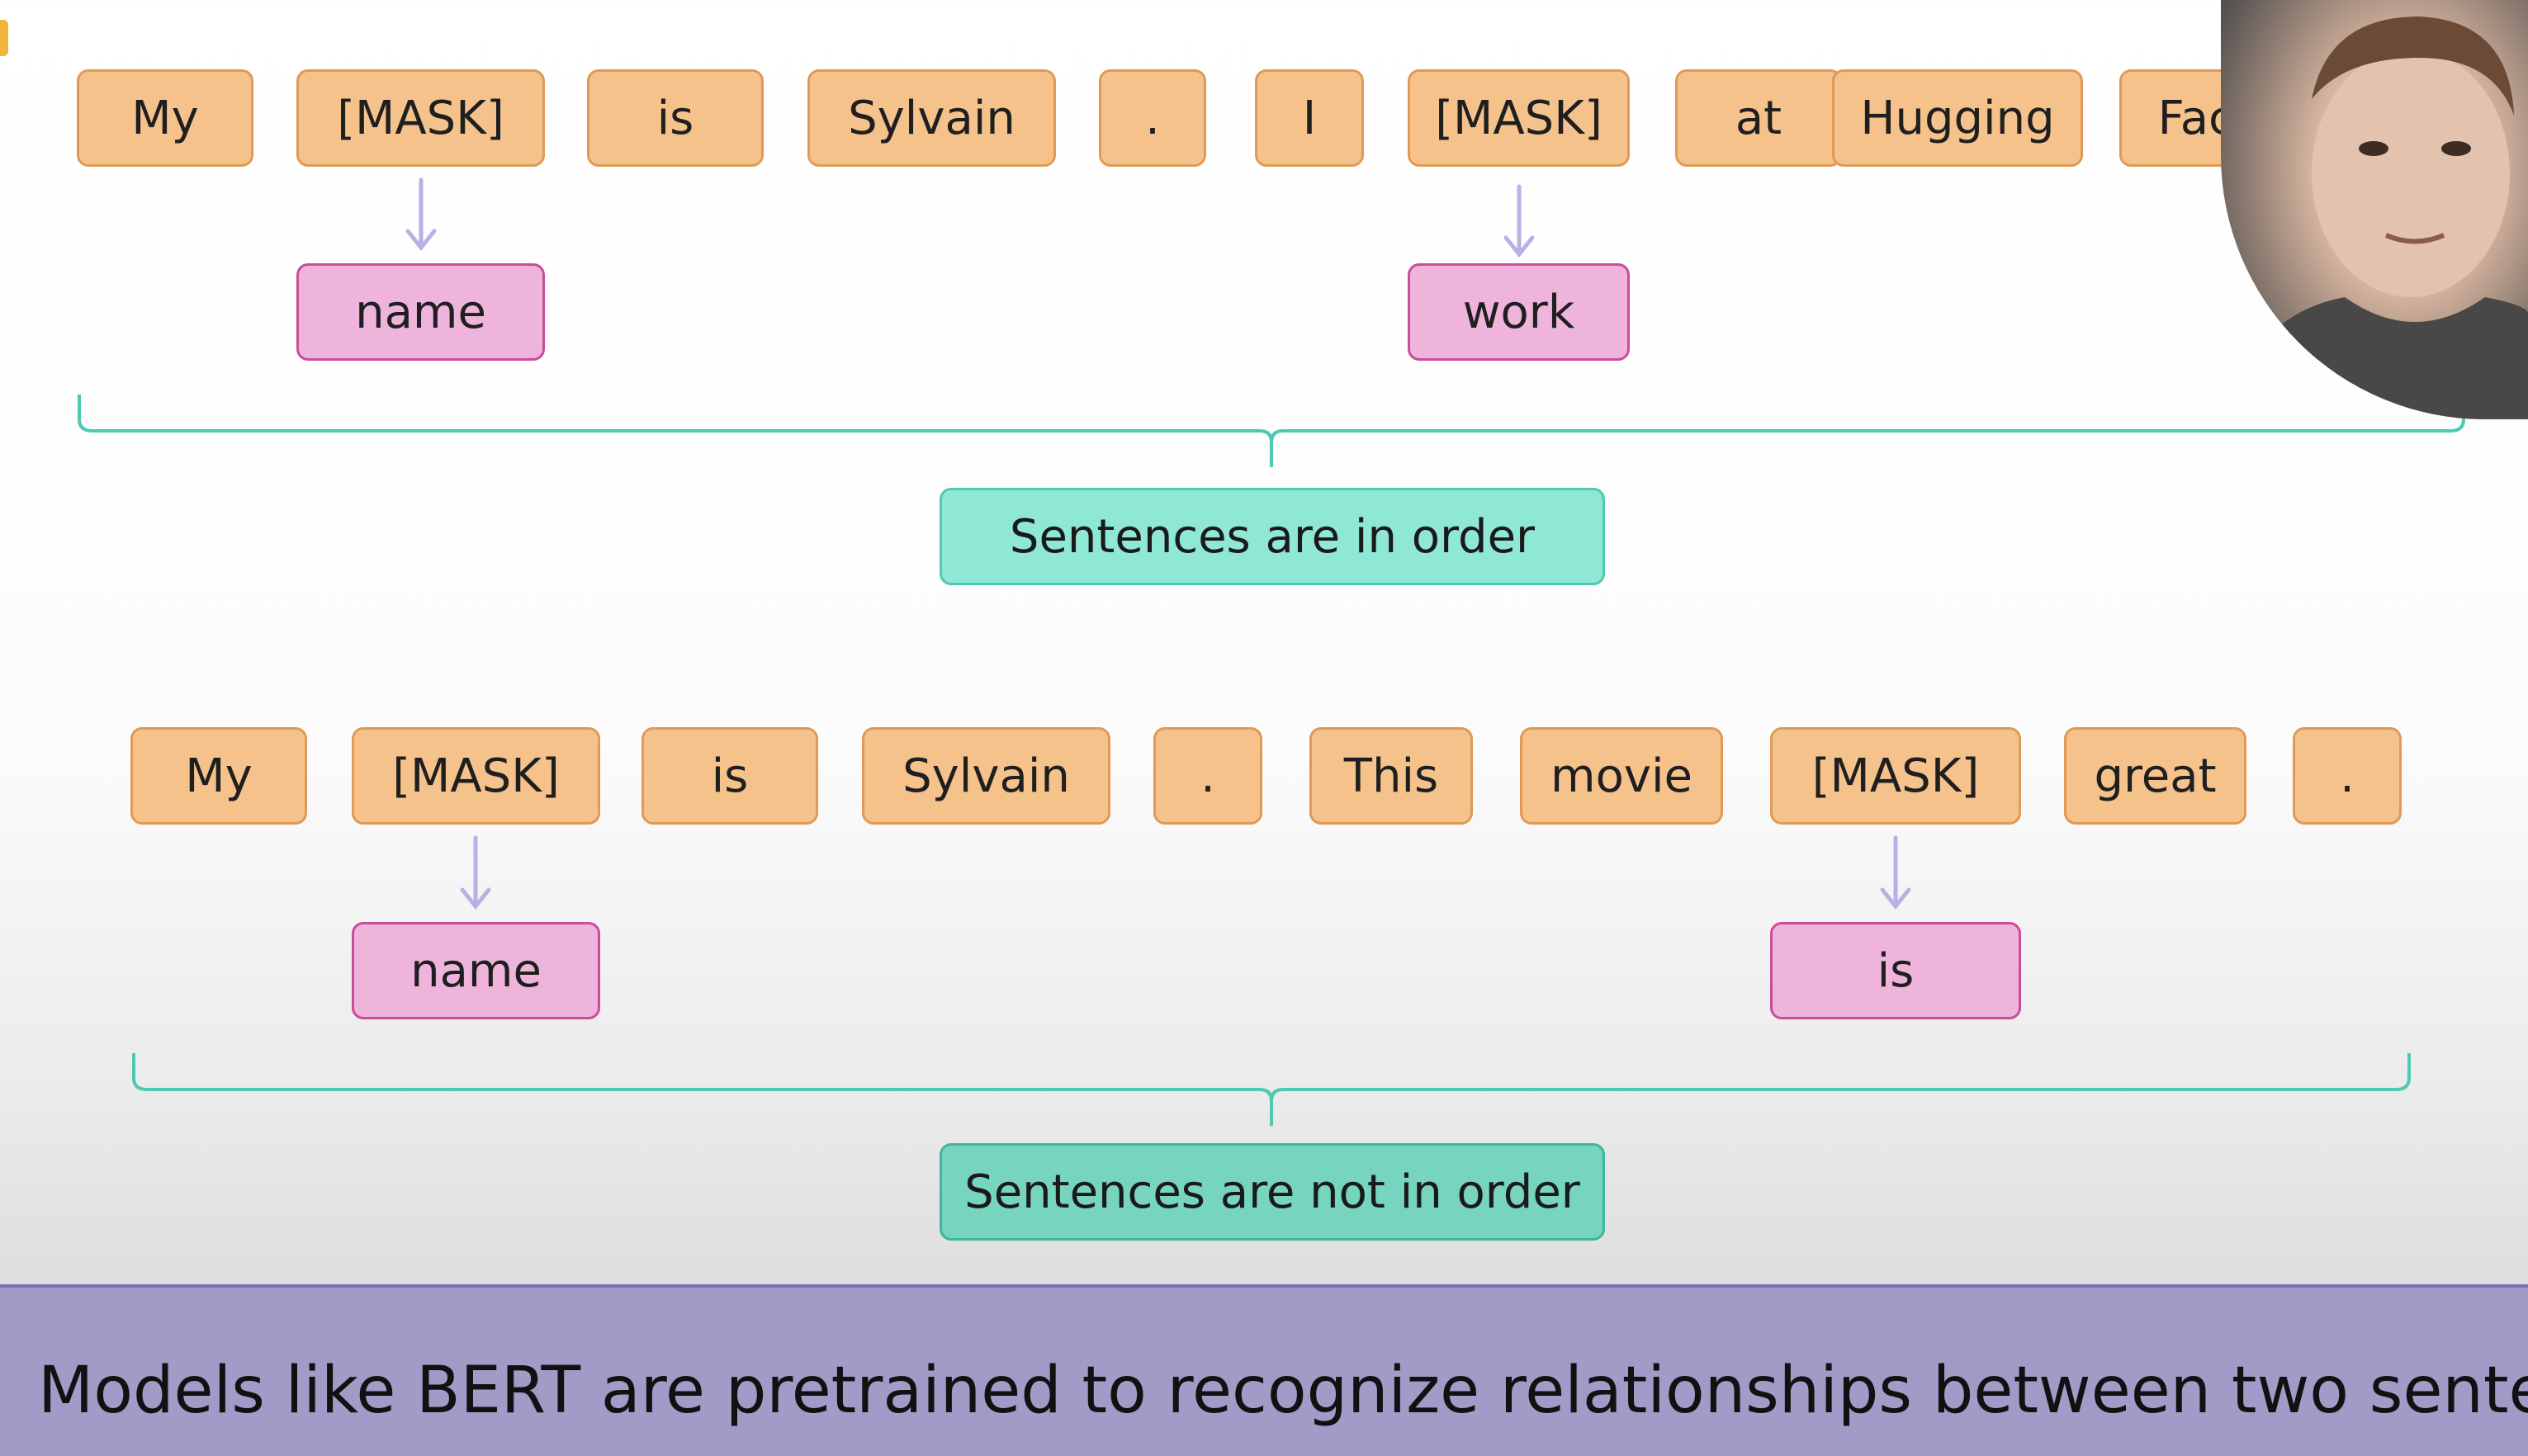 This screenshot has height=1456, width=2528. What do you see at coordinates (1271, 431) in the screenshot?
I see `row1-grouping-bracket` at bounding box center [1271, 431].